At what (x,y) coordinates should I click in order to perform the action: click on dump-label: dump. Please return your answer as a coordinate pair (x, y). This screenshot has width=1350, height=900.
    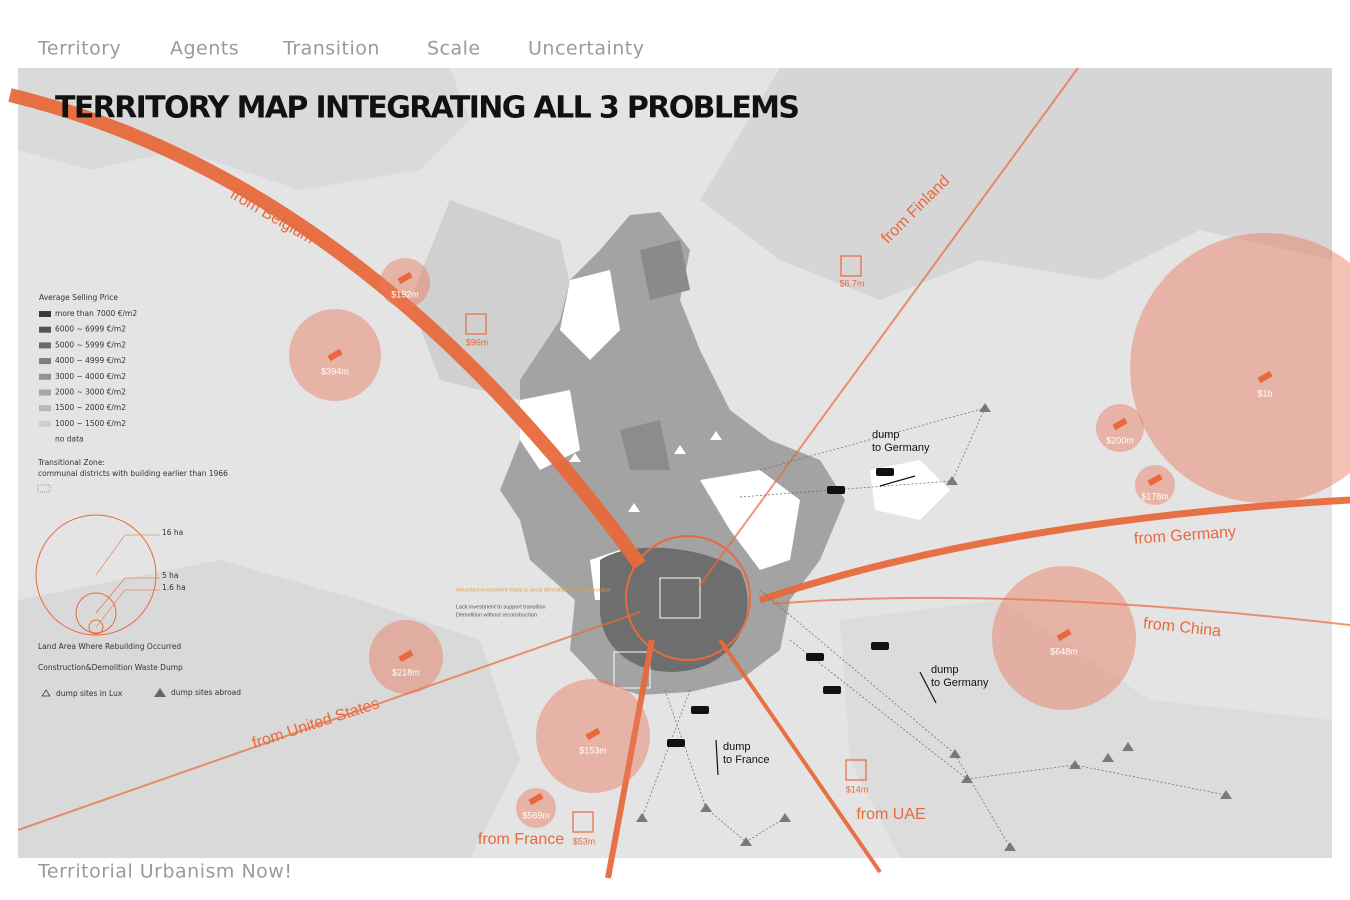
    Looking at the image, I should click on (886, 435).